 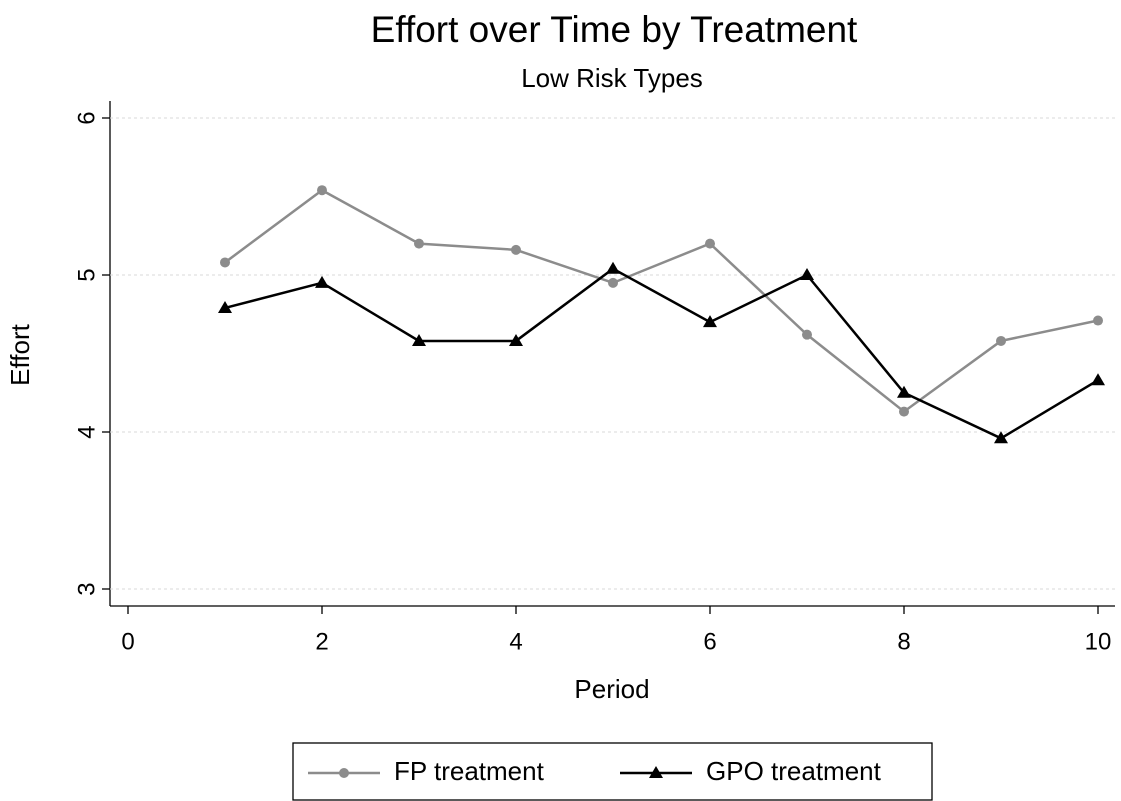 What do you see at coordinates (20, 354) in the screenshot?
I see `y-axis-label: Effort` at bounding box center [20, 354].